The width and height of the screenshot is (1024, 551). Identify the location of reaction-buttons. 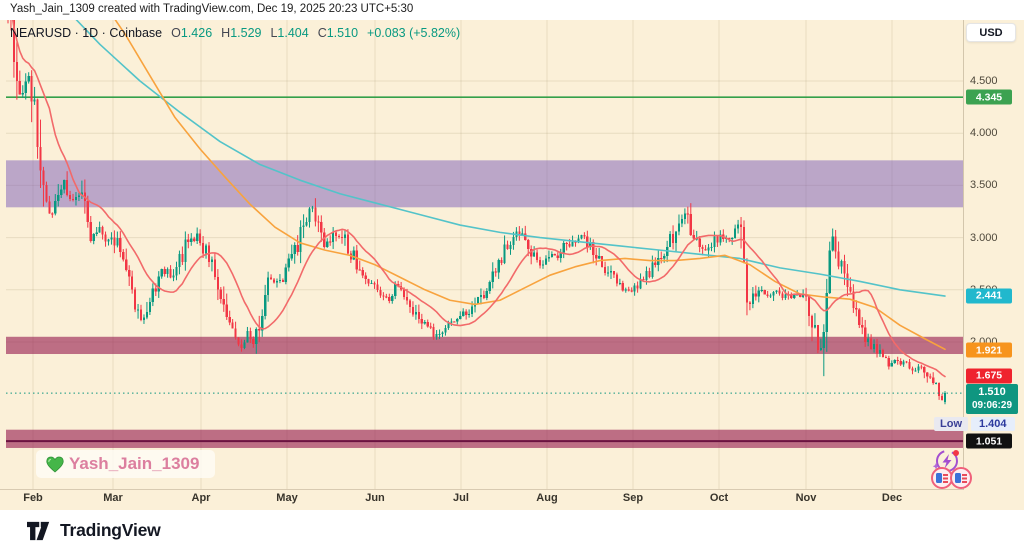
(953, 478).